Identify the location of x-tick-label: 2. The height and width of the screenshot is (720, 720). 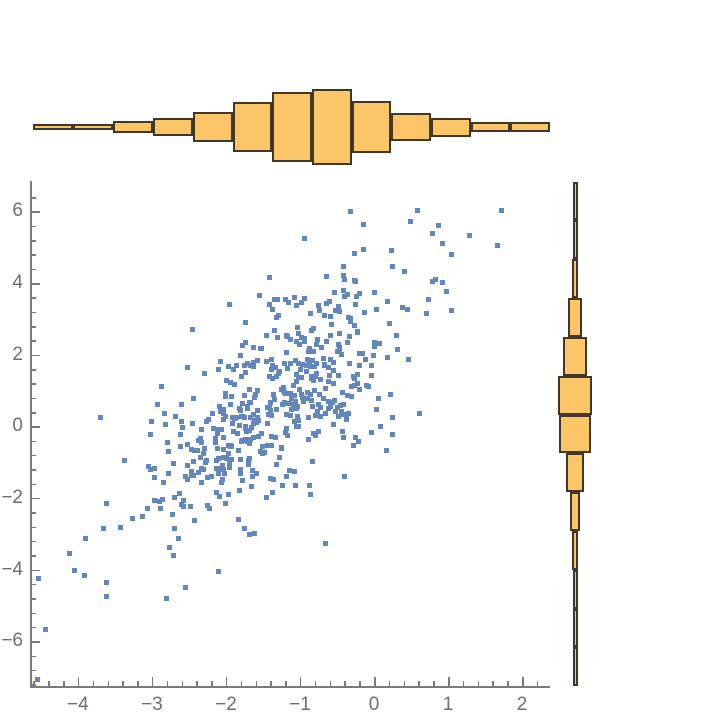
(522, 704).